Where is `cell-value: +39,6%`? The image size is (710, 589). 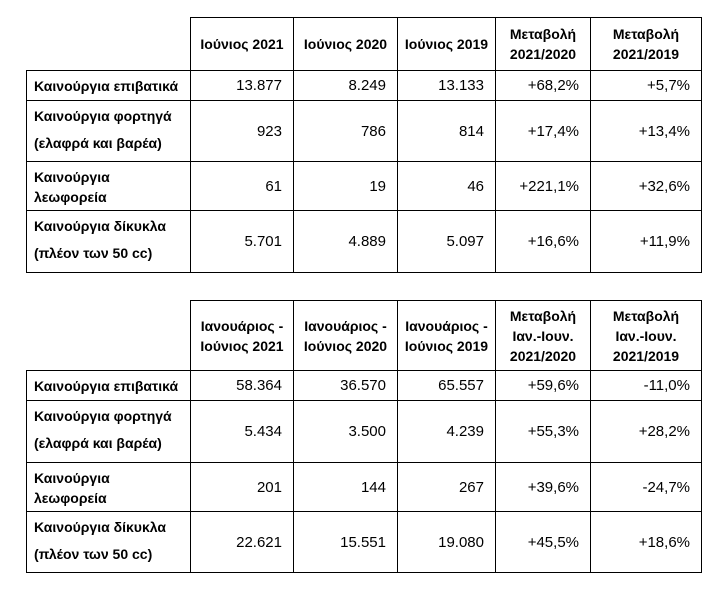 cell-value: +39,6% is located at coordinates (543, 487).